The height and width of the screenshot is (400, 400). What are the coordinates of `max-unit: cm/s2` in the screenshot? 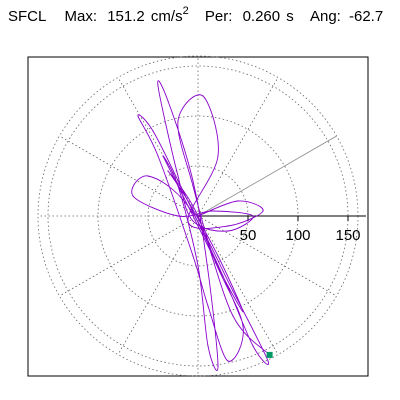 It's located at (169, 15).